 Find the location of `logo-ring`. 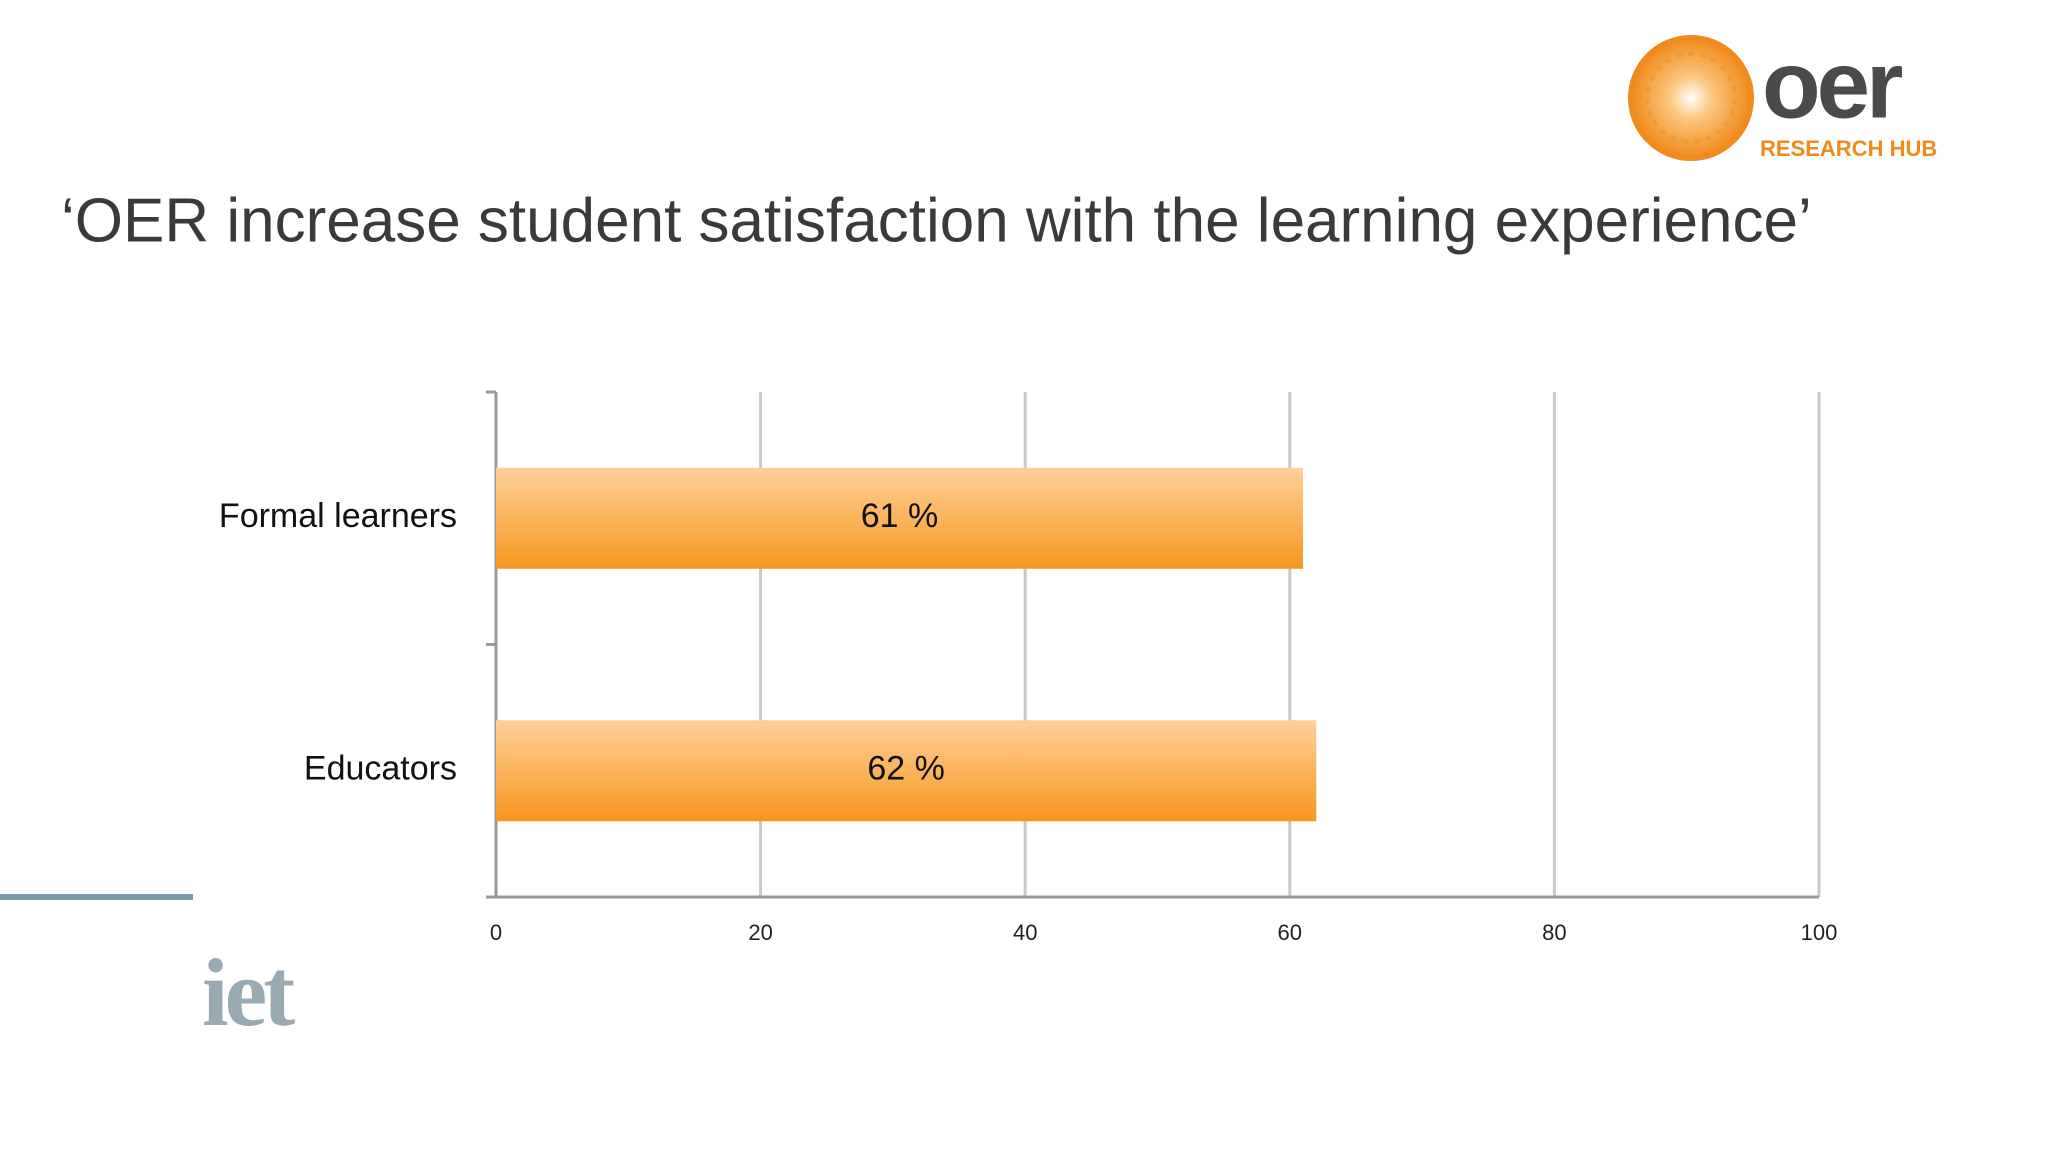

logo-ring is located at coordinates (1691, 98).